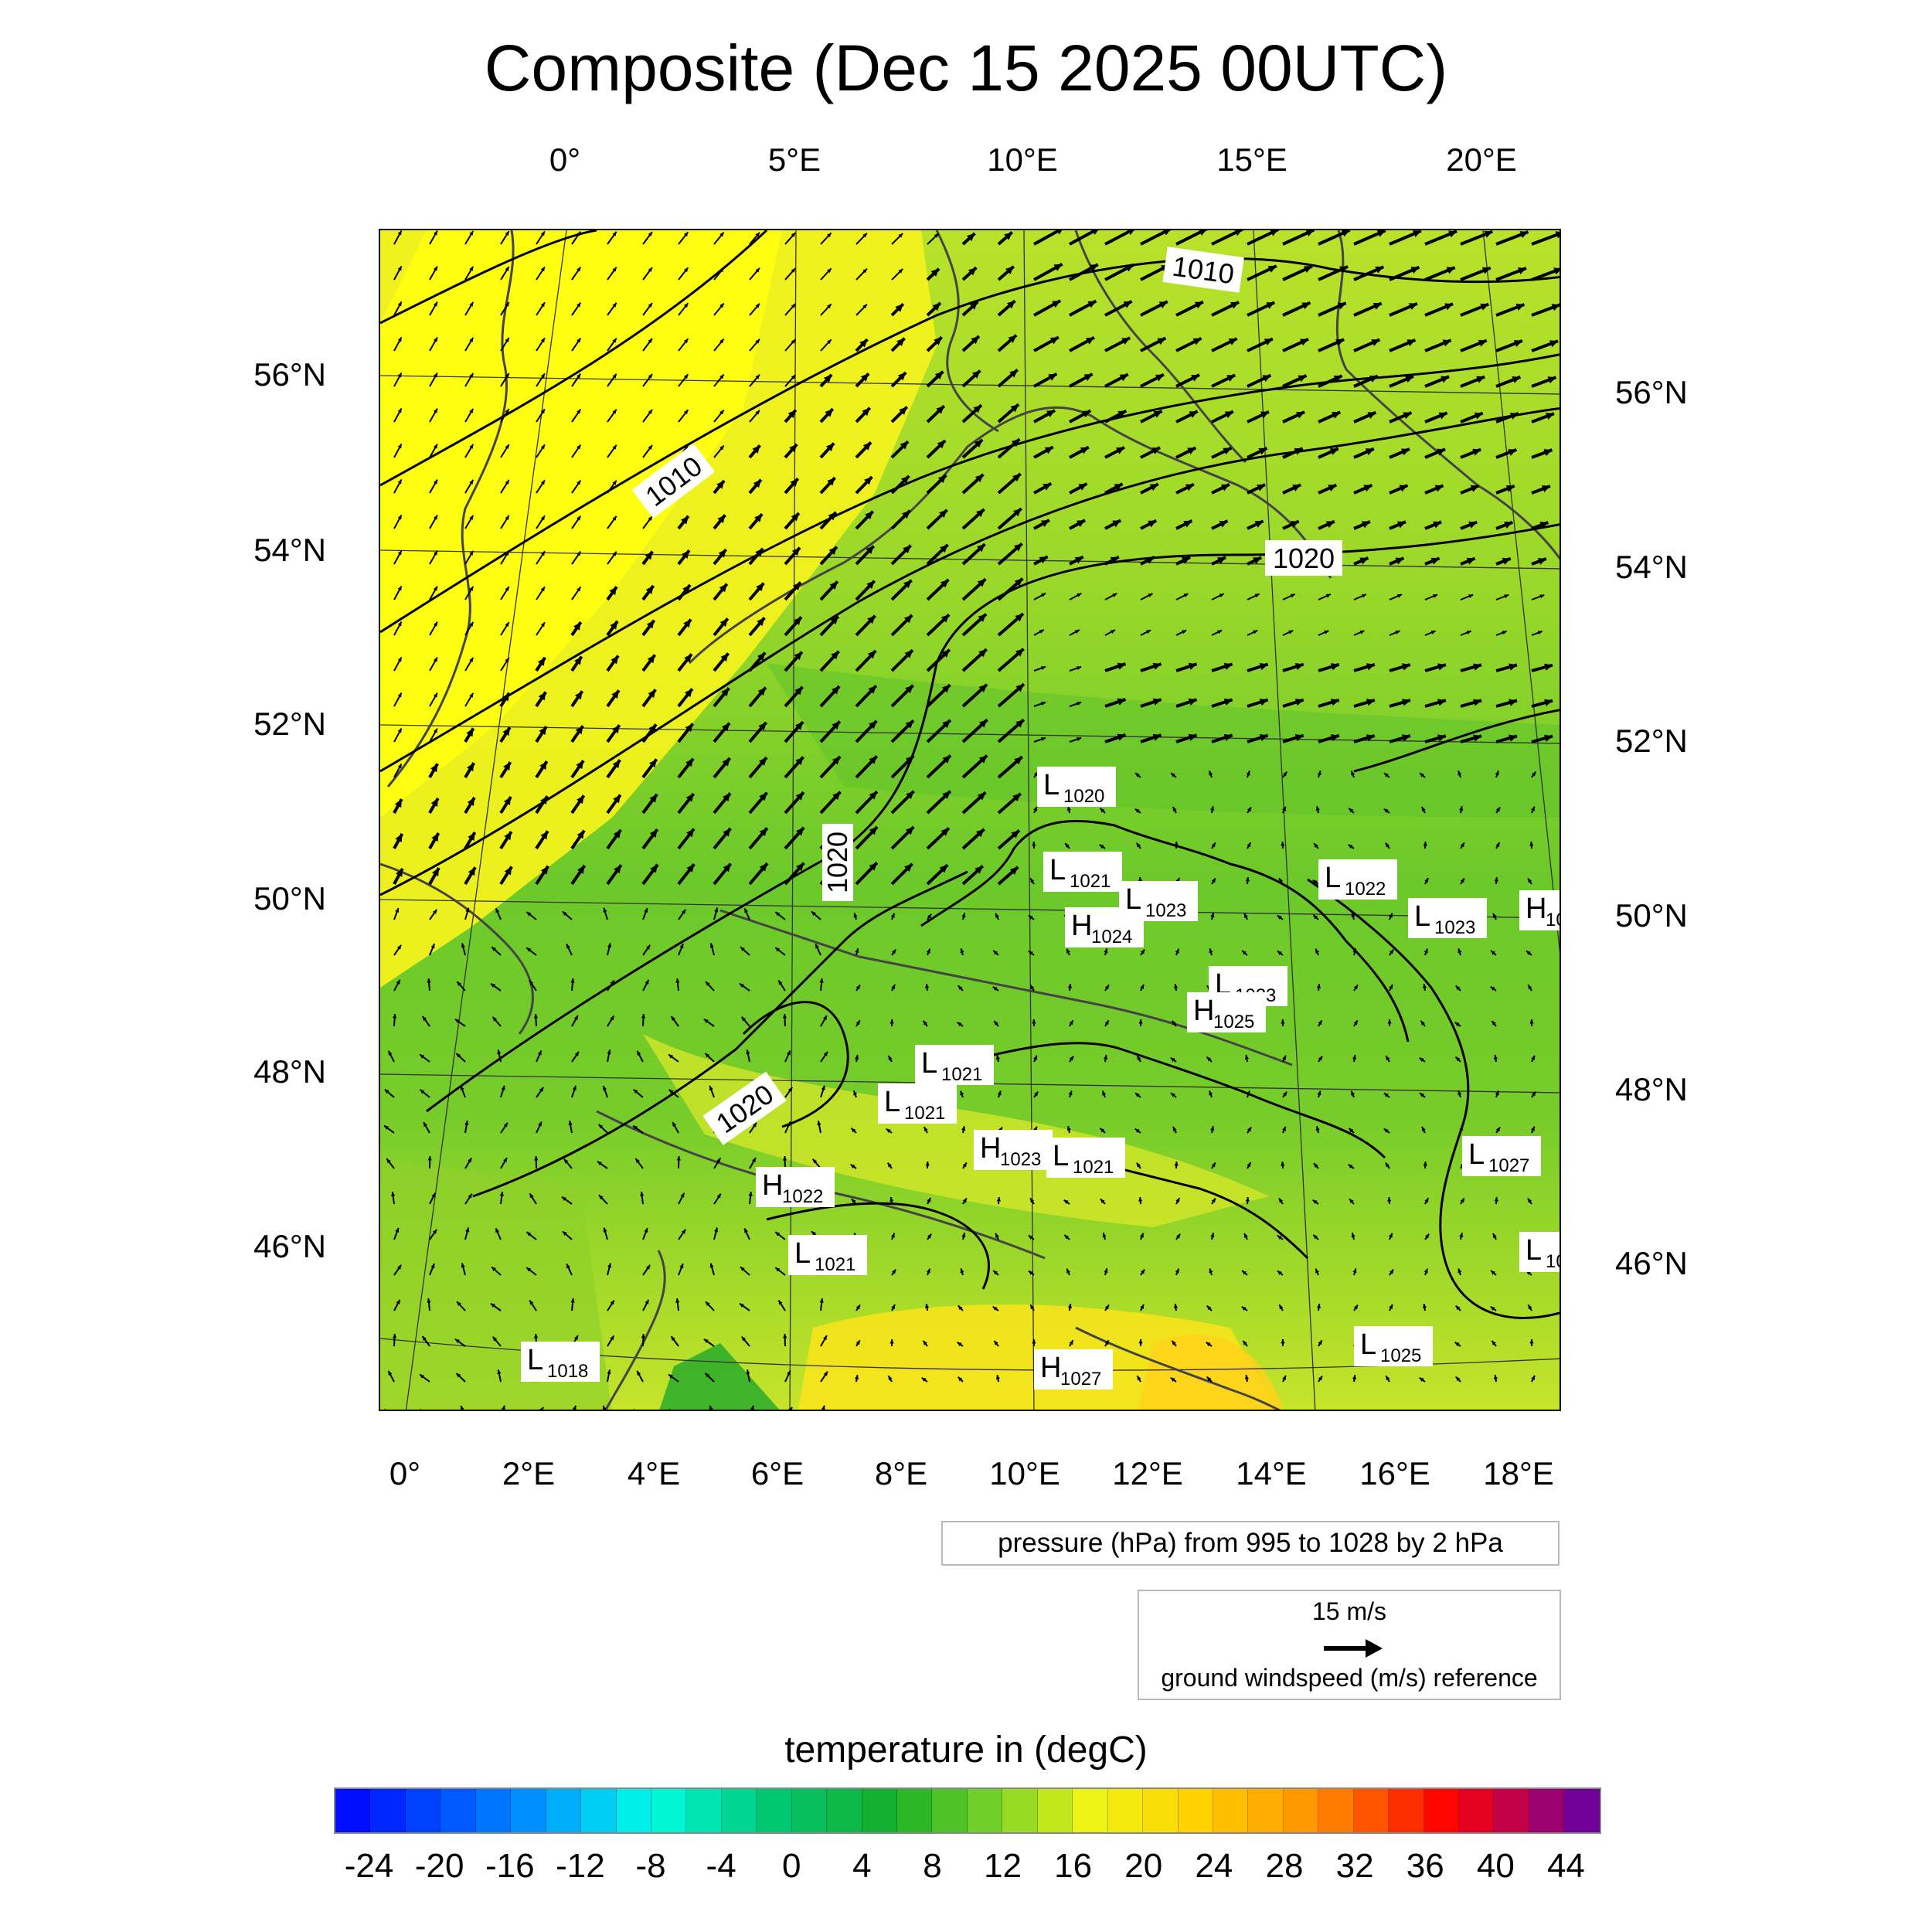  What do you see at coordinates (1148, 1474) in the screenshot?
I see `bottom-lon-label: 12°E` at bounding box center [1148, 1474].